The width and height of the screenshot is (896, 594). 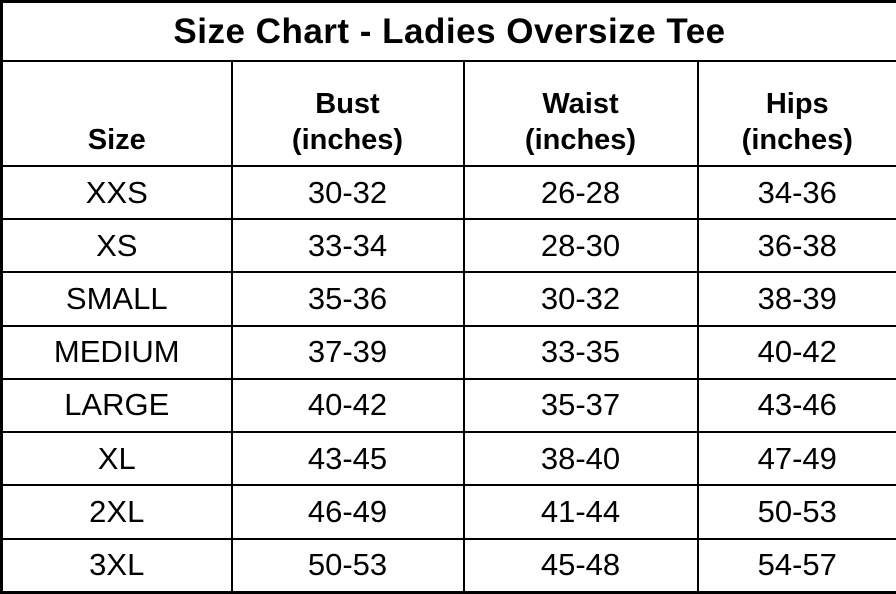 What do you see at coordinates (116, 113) in the screenshot?
I see `column-header-size: Size` at bounding box center [116, 113].